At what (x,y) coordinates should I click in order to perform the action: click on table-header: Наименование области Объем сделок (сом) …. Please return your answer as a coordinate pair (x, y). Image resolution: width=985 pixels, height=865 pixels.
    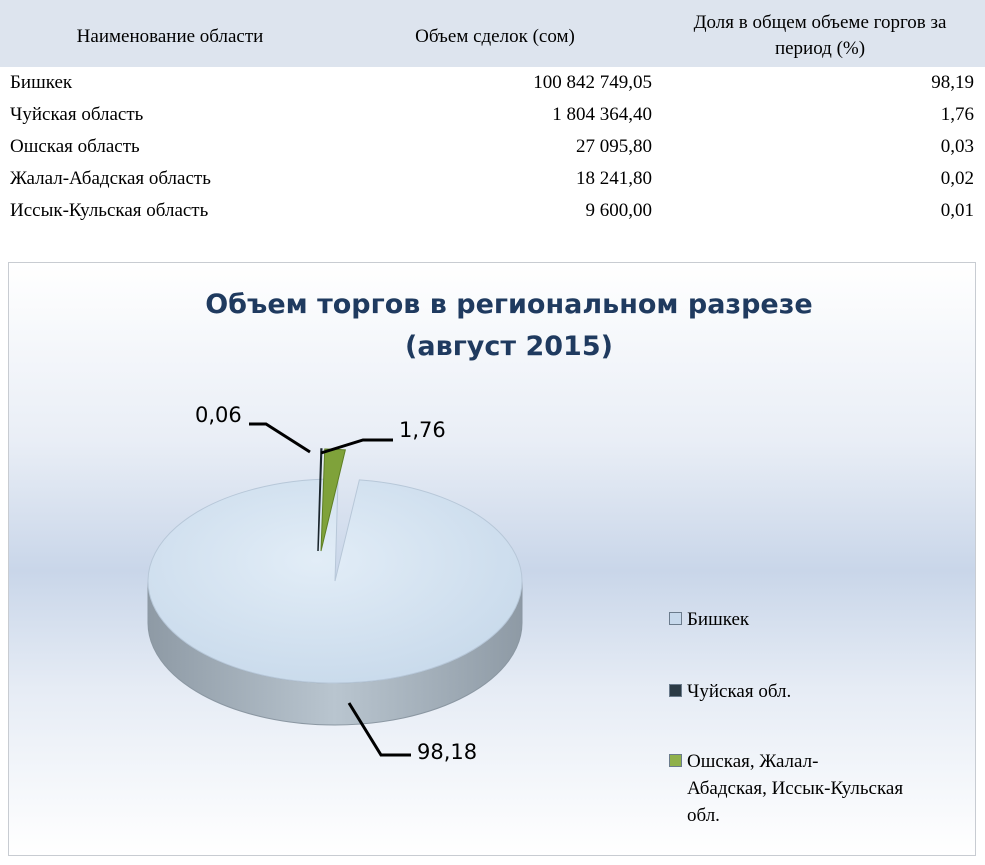
    Looking at the image, I should click on (492, 33).